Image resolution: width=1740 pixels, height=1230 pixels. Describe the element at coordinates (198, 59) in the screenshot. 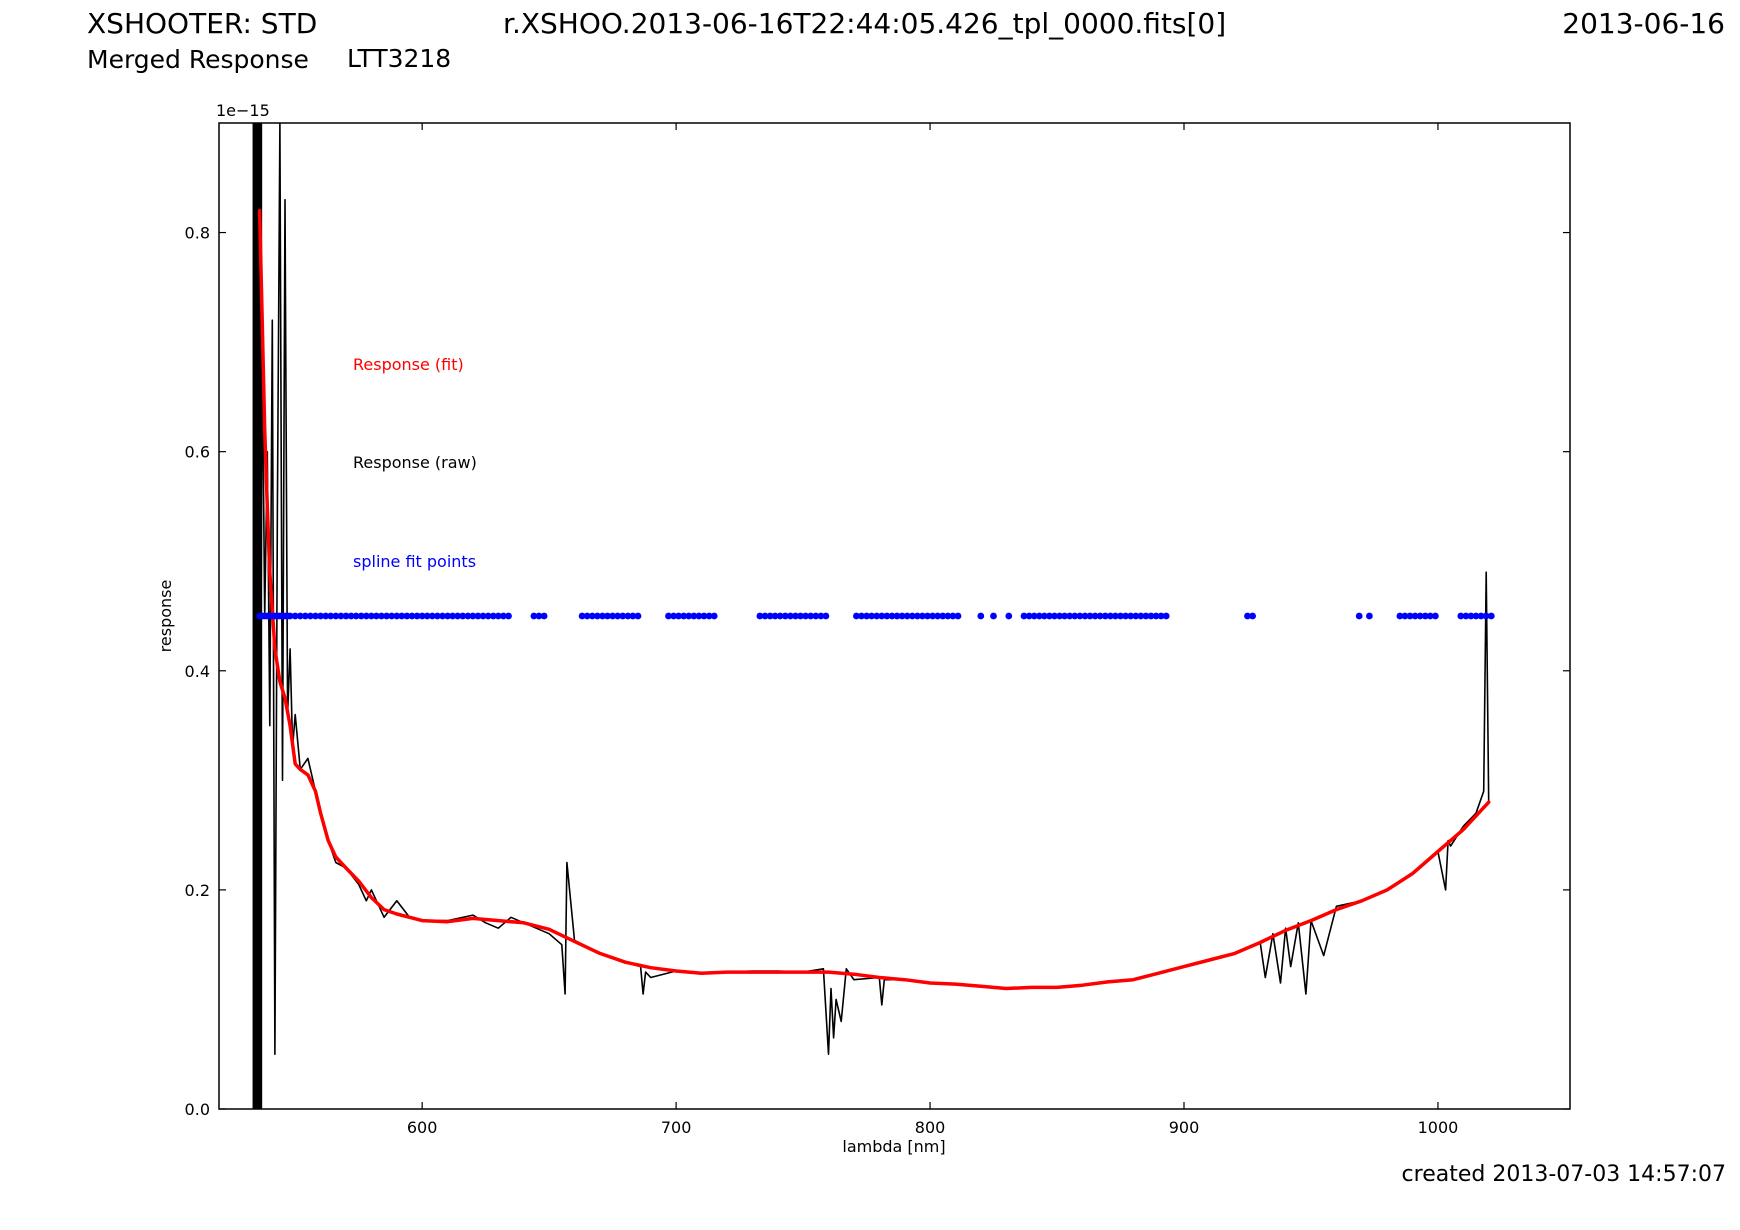

I see `product-title: Merged Response` at that location.